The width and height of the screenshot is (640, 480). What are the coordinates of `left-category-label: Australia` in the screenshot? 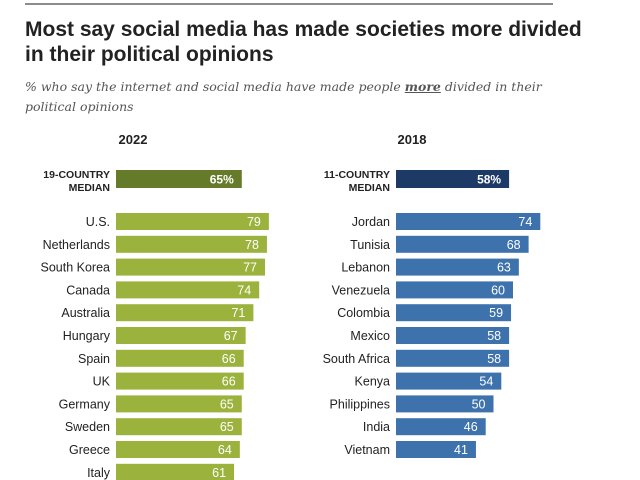 It's located at (85, 313).